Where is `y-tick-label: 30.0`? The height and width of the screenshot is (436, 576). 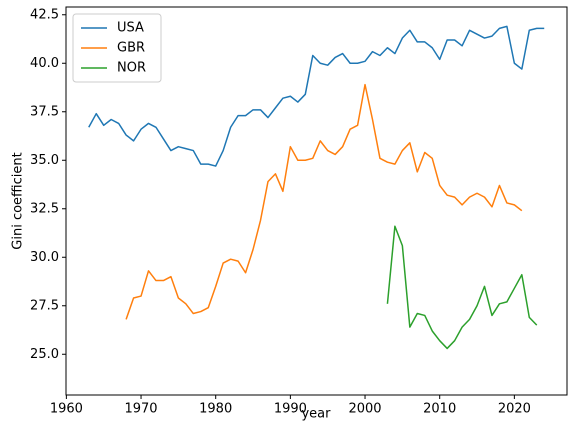 y-tick-label: 30.0 is located at coordinates (44, 257).